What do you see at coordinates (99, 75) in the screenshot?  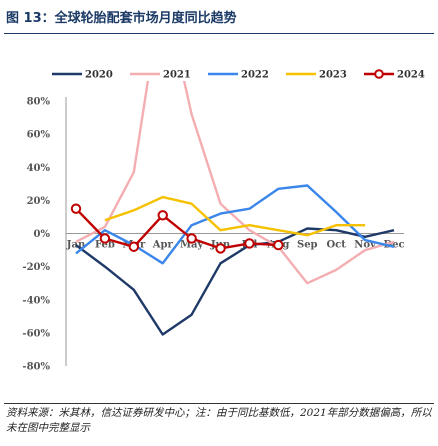 I see `legend-label: 2020` at bounding box center [99, 75].